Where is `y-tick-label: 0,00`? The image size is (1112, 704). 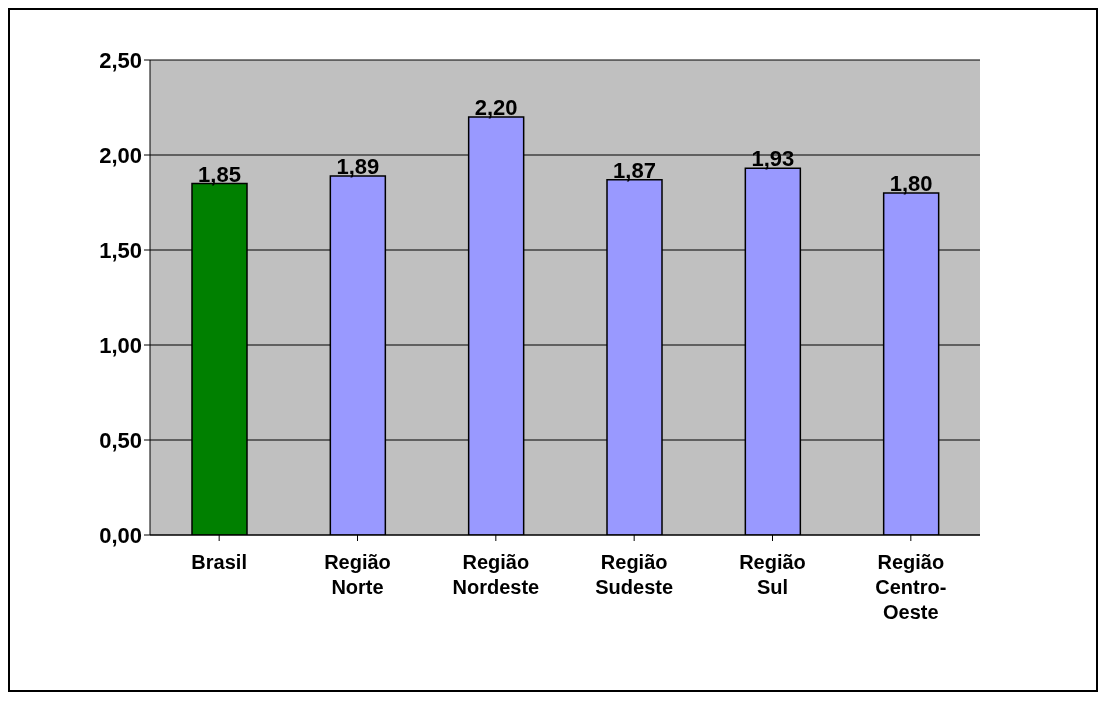
y-tick-label: 0,00 is located at coordinates (120, 535).